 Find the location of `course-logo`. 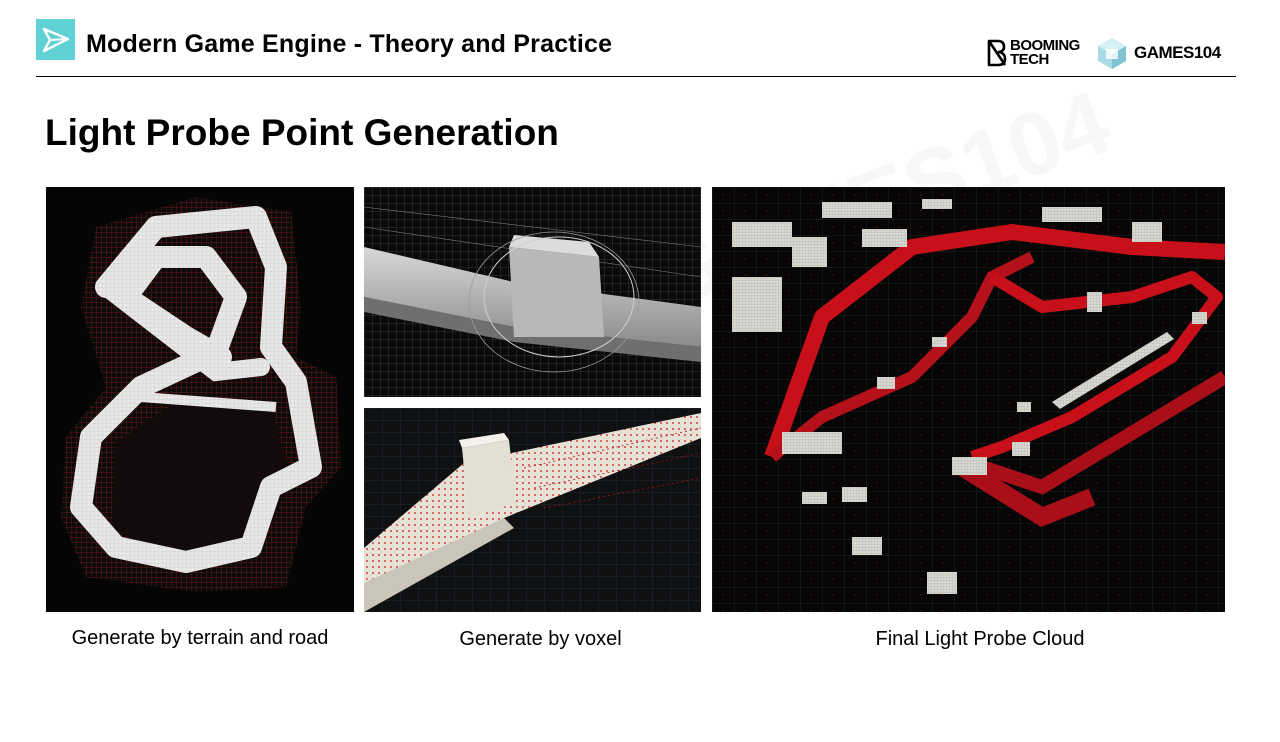

course-logo is located at coordinates (55, 39).